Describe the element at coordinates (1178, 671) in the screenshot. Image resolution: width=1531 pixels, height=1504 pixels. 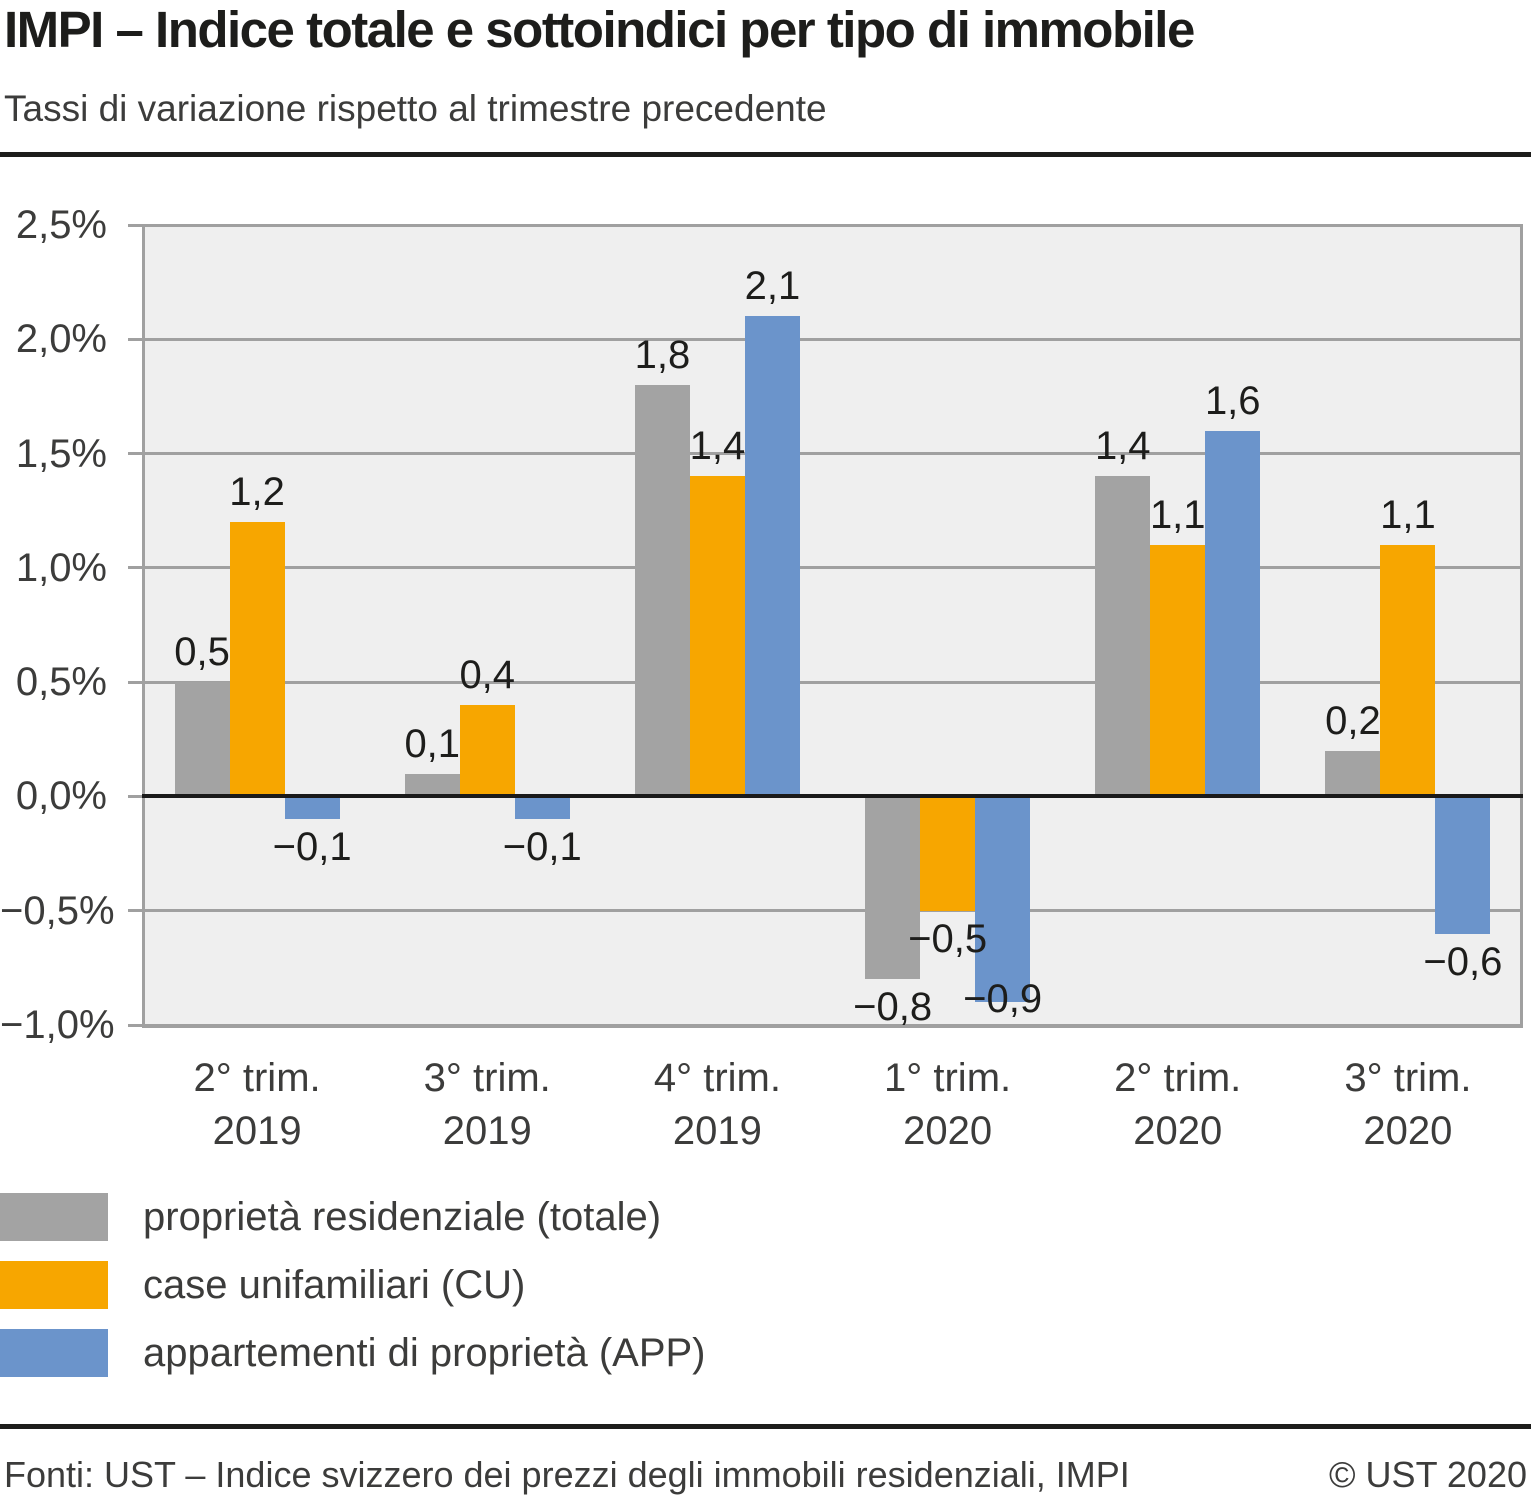
I see `bar-series2-group5` at that location.